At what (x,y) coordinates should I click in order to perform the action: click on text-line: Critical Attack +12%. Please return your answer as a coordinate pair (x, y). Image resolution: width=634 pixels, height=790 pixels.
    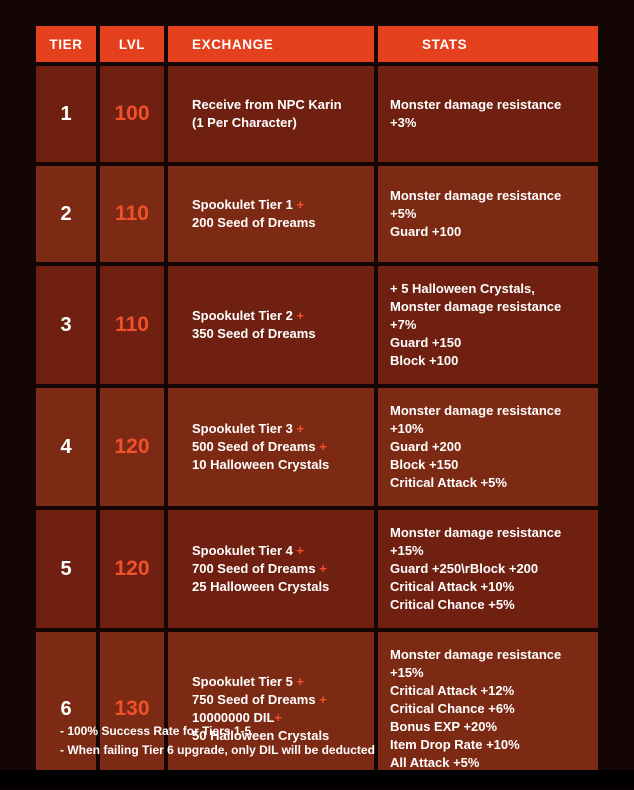
    Looking at the image, I should click on (452, 690).